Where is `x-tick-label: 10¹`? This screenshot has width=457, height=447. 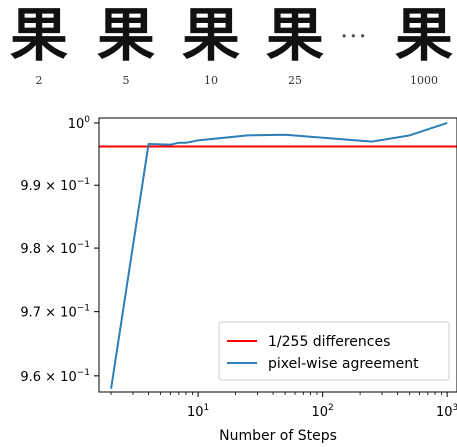
x-tick-label: 10¹ is located at coordinates (198, 411).